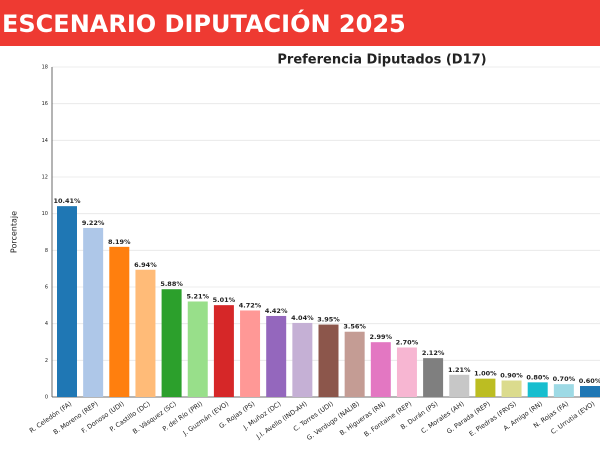 The image size is (600, 450). Describe the element at coordinates (119, 242) in the screenshot. I see `value-label: 8.19%` at that location.